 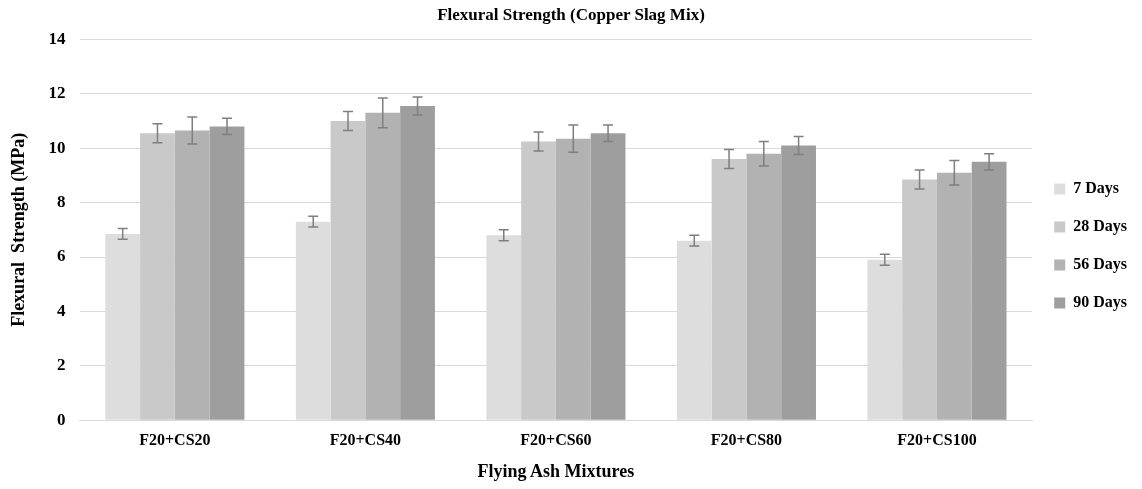 What do you see at coordinates (61, 419) in the screenshot?
I see `y-tick-label: 0` at bounding box center [61, 419].